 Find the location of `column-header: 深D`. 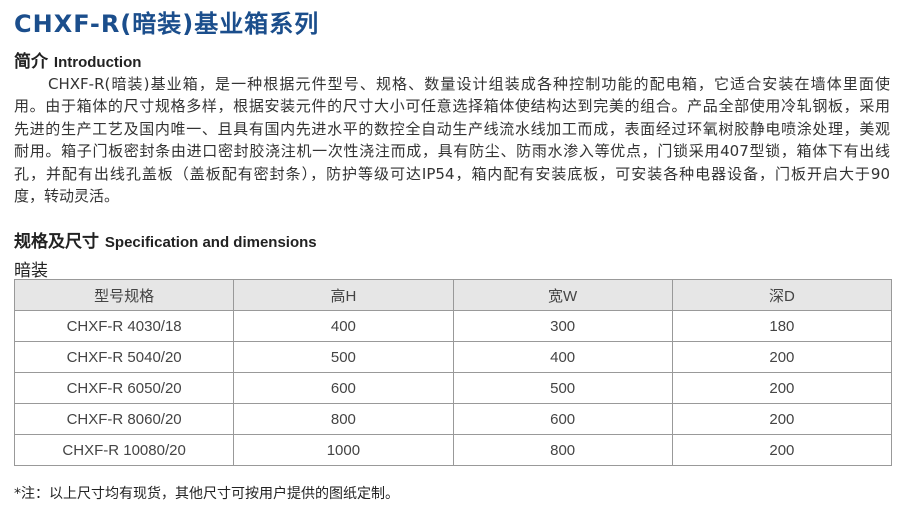

column-header: 深D is located at coordinates (782, 295).